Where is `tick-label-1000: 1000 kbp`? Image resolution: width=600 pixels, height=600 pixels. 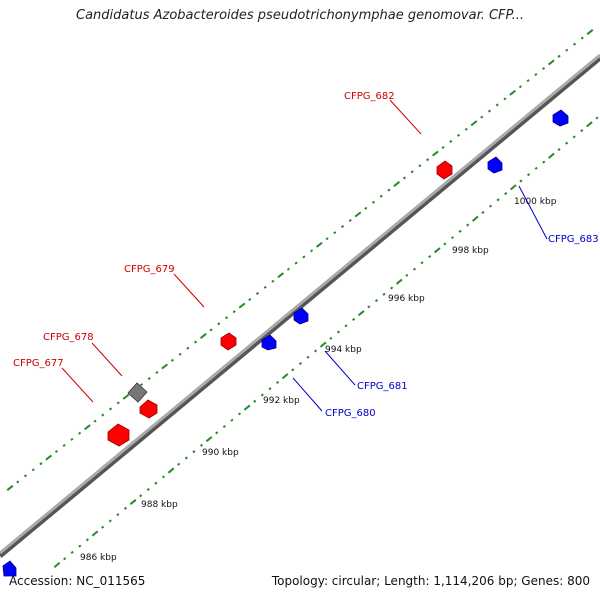 tick-label-1000: 1000 kbp is located at coordinates (535, 202).